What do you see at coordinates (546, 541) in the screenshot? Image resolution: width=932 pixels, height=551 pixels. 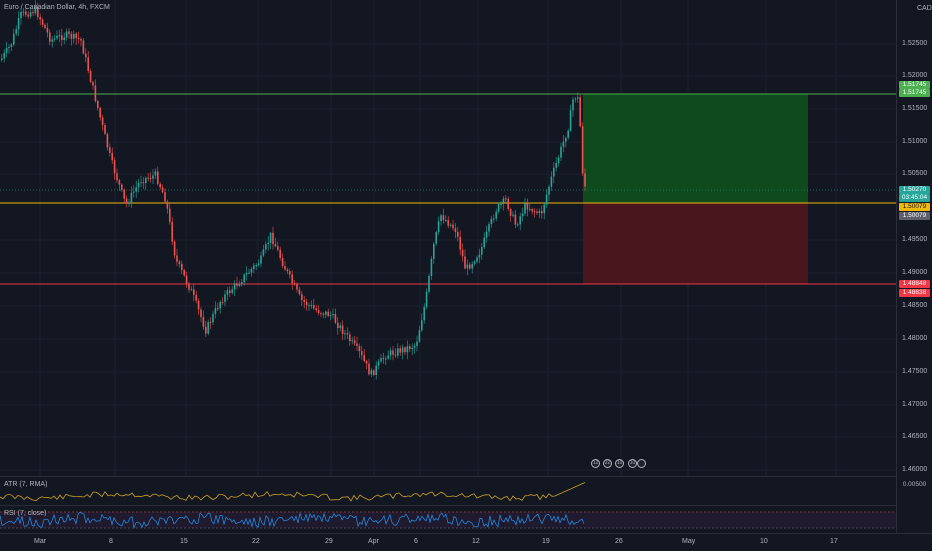 I see `time-tick: 19` at bounding box center [546, 541].